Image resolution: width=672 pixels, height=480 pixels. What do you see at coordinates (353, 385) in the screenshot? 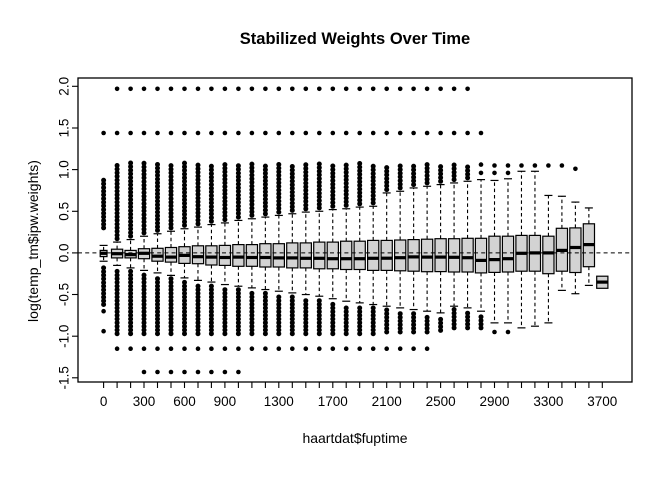
I see `x-axis-ticks` at bounding box center [353, 385].